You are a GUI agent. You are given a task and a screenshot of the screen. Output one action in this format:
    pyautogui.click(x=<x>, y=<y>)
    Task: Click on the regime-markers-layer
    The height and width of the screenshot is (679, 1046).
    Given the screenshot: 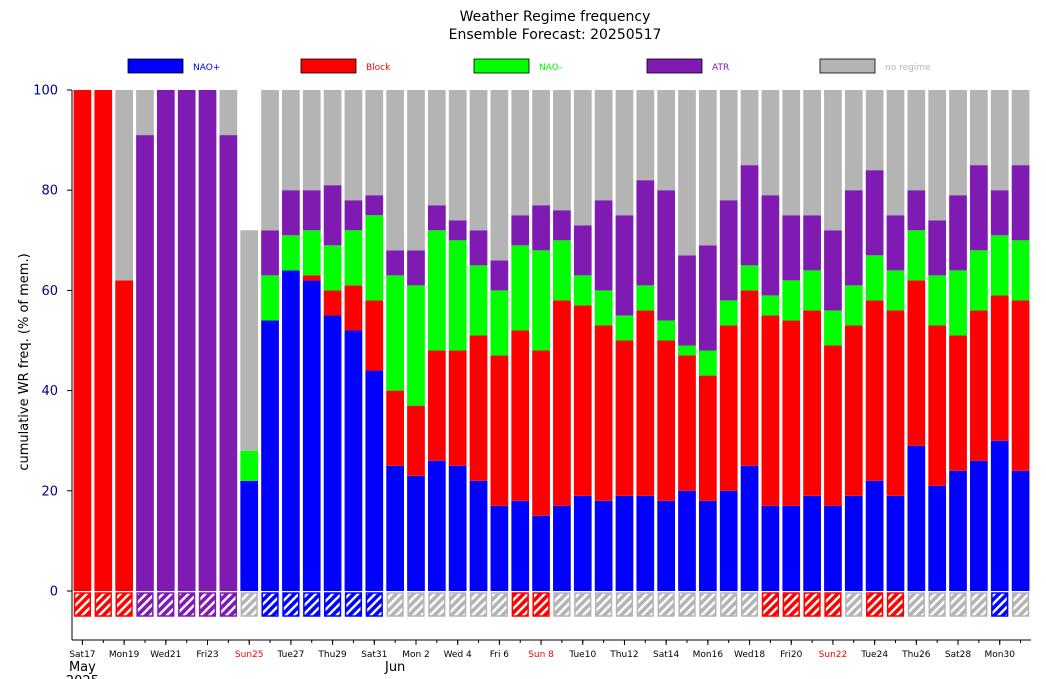 What is the action you would take?
    pyautogui.click(x=551, y=604)
    